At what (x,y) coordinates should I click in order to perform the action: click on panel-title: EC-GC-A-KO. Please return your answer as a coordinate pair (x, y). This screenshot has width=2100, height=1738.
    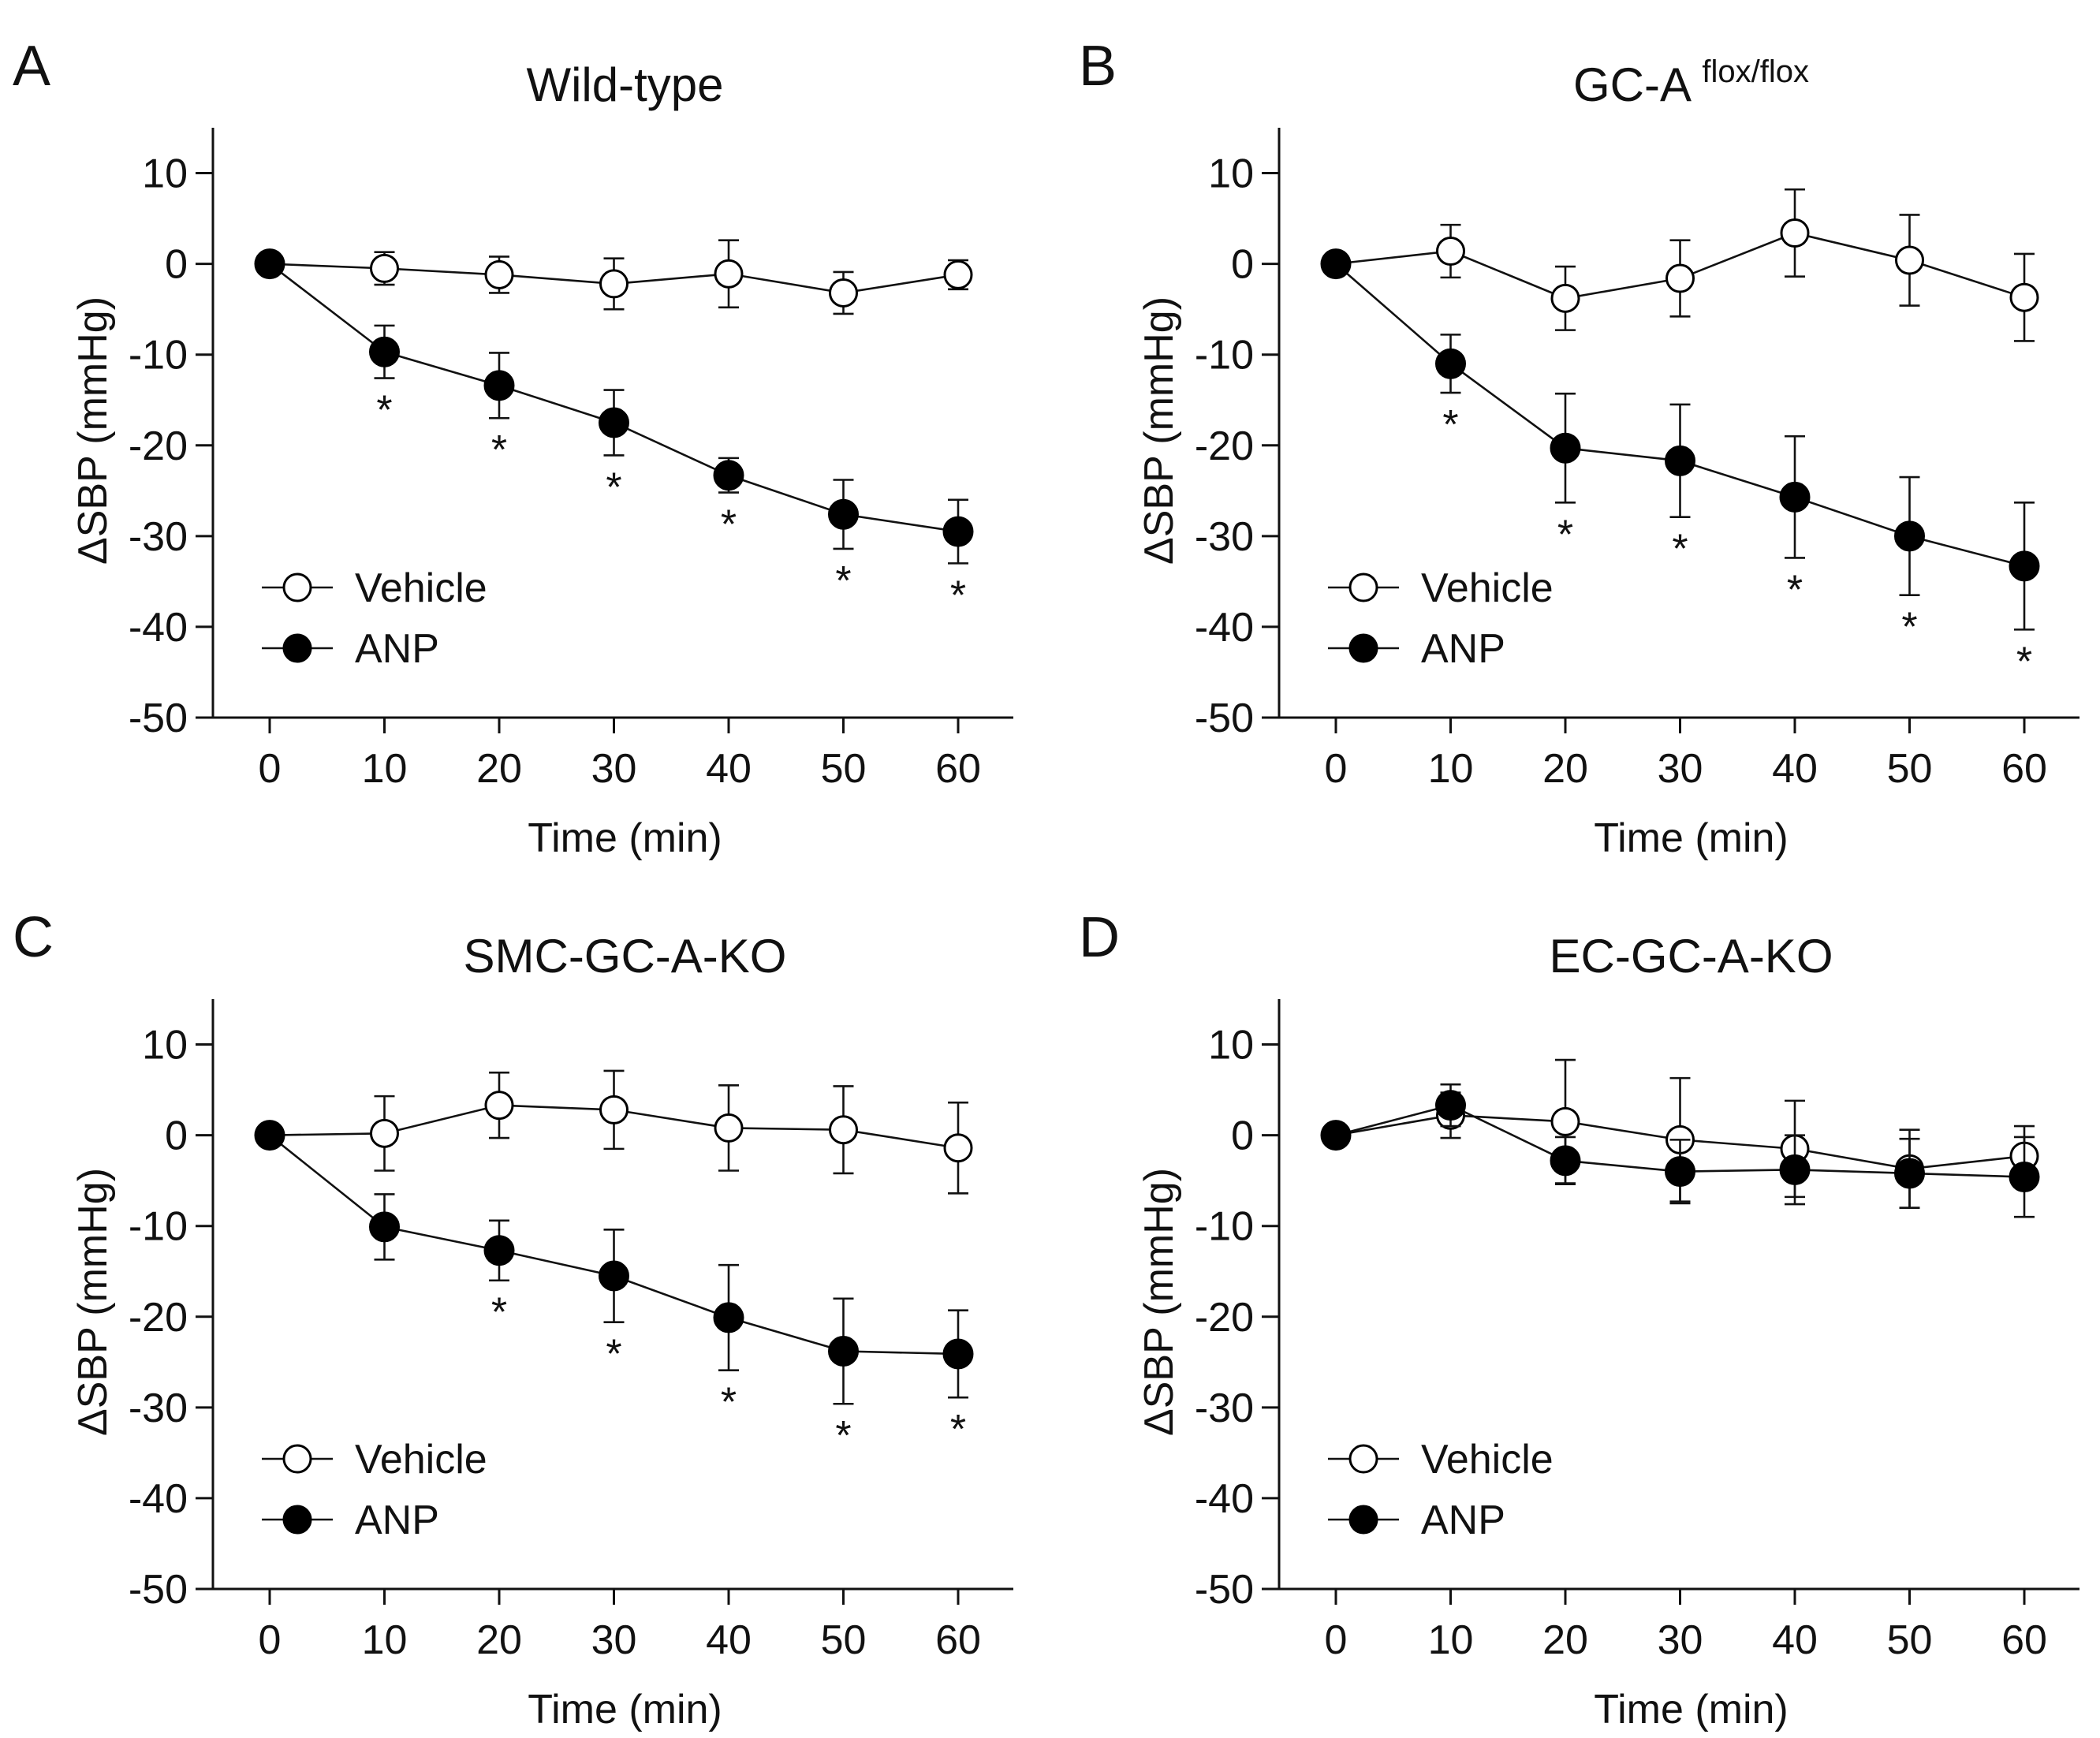
    Looking at the image, I should click on (1691, 956).